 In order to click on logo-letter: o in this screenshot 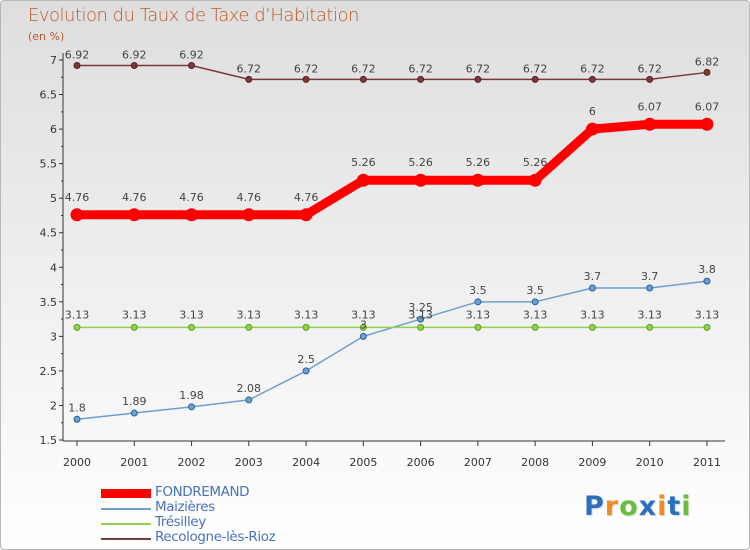, I will do `click(629, 506)`.